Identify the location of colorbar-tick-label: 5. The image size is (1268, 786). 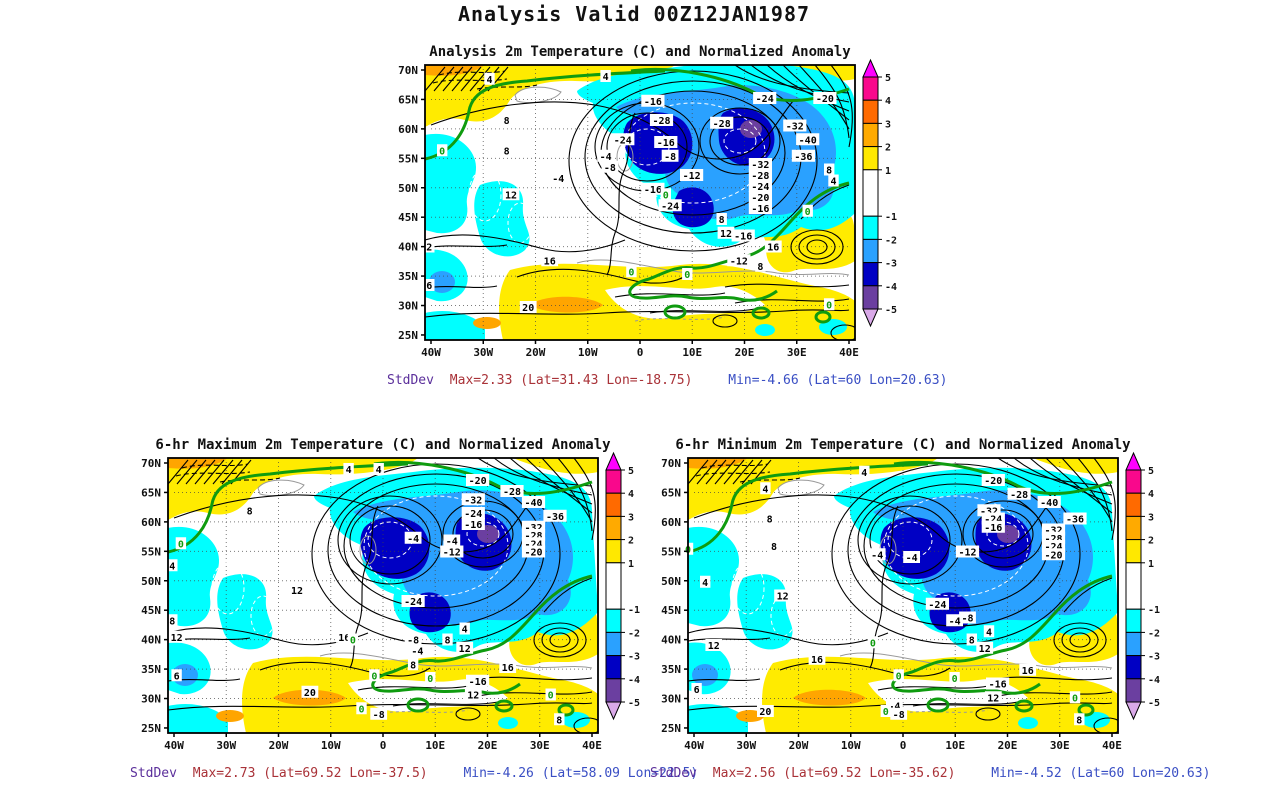
(631, 471).